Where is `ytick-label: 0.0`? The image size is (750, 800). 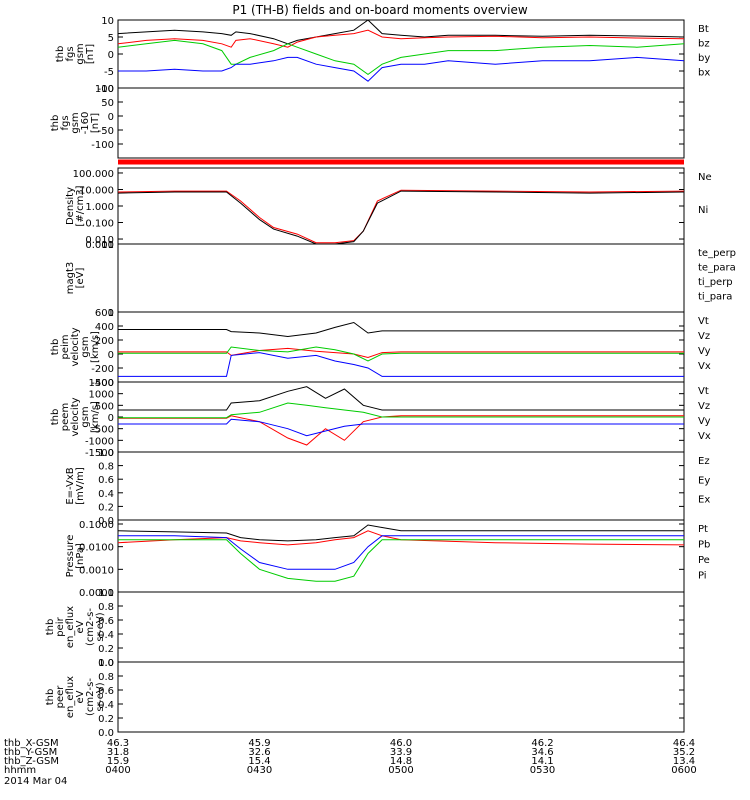
ytick-label: 0.0 is located at coordinates (106, 521).